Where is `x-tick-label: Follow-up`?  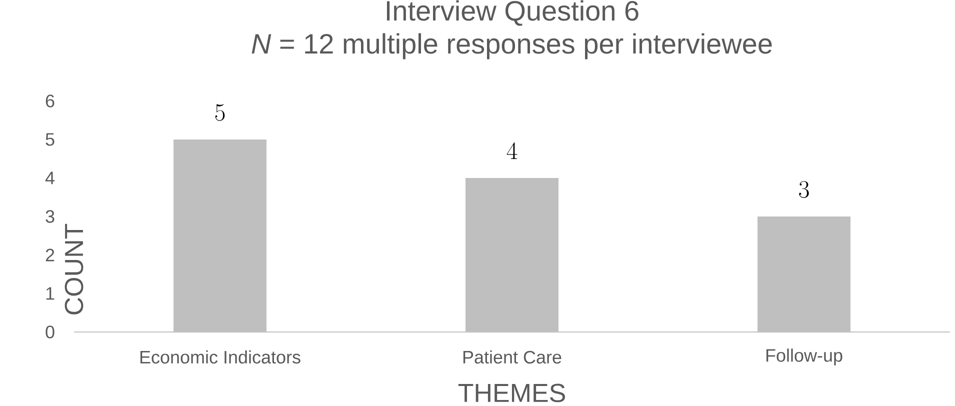 x-tick-label: Follow-up is located at coordinates (804, 357).